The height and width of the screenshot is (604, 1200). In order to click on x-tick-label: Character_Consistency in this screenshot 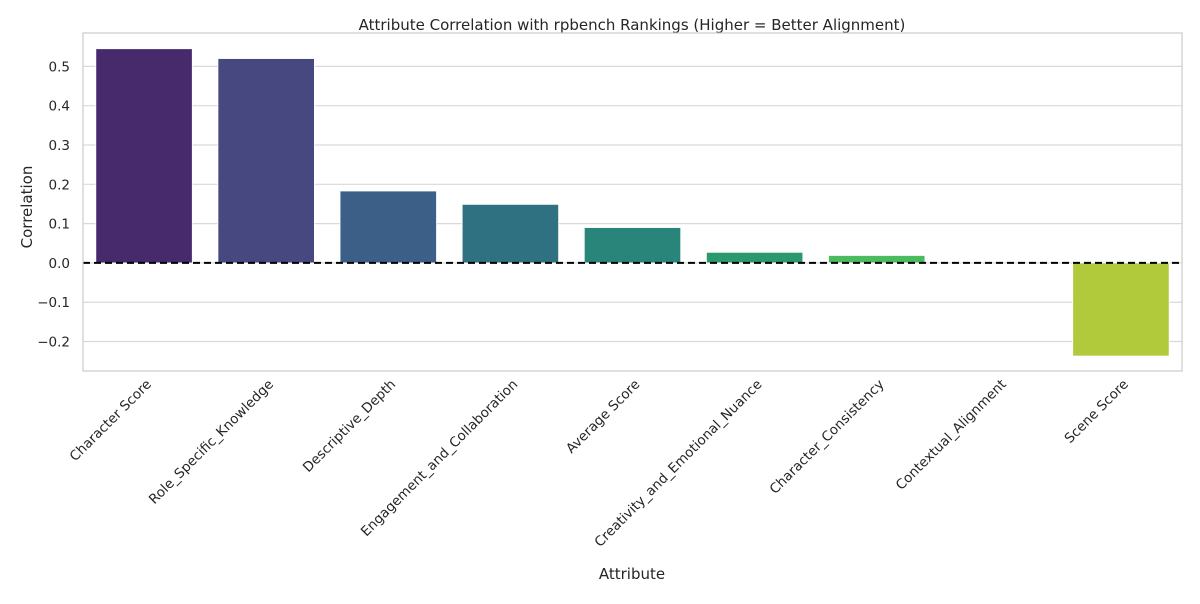, I will do `click(827, 437)`.